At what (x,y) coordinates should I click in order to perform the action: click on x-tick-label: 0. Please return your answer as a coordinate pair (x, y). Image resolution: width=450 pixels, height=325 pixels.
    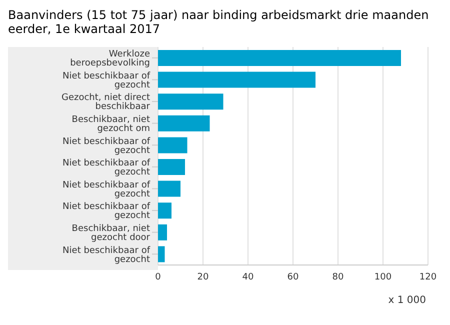
    Looking at the image, I should click on (158, 277).